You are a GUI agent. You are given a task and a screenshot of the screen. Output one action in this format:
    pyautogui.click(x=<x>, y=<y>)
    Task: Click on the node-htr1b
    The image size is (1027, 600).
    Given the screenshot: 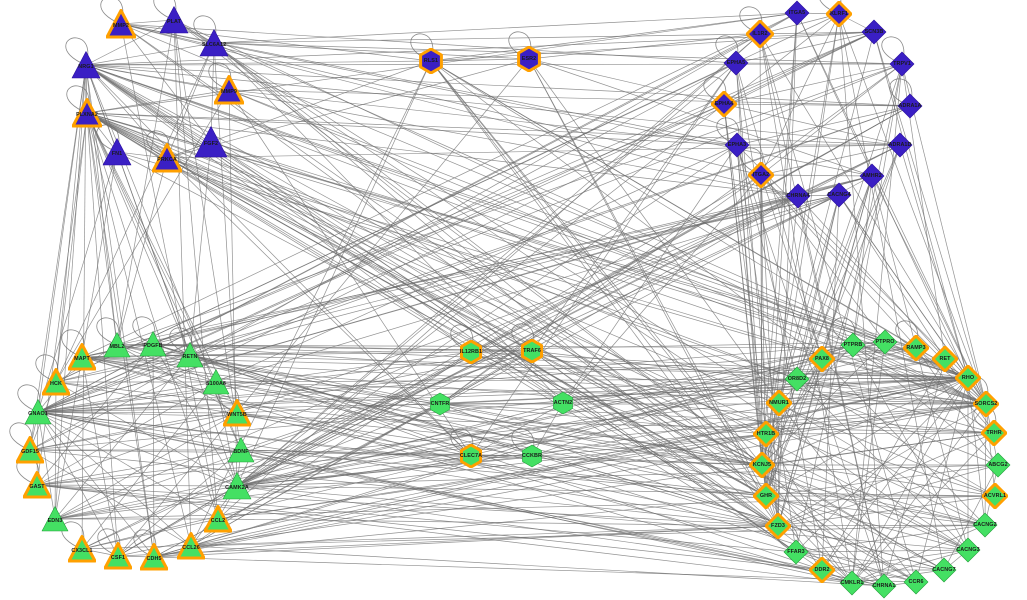 What is the action you would take?
    pyautogui.click(x=766, y=434)
    